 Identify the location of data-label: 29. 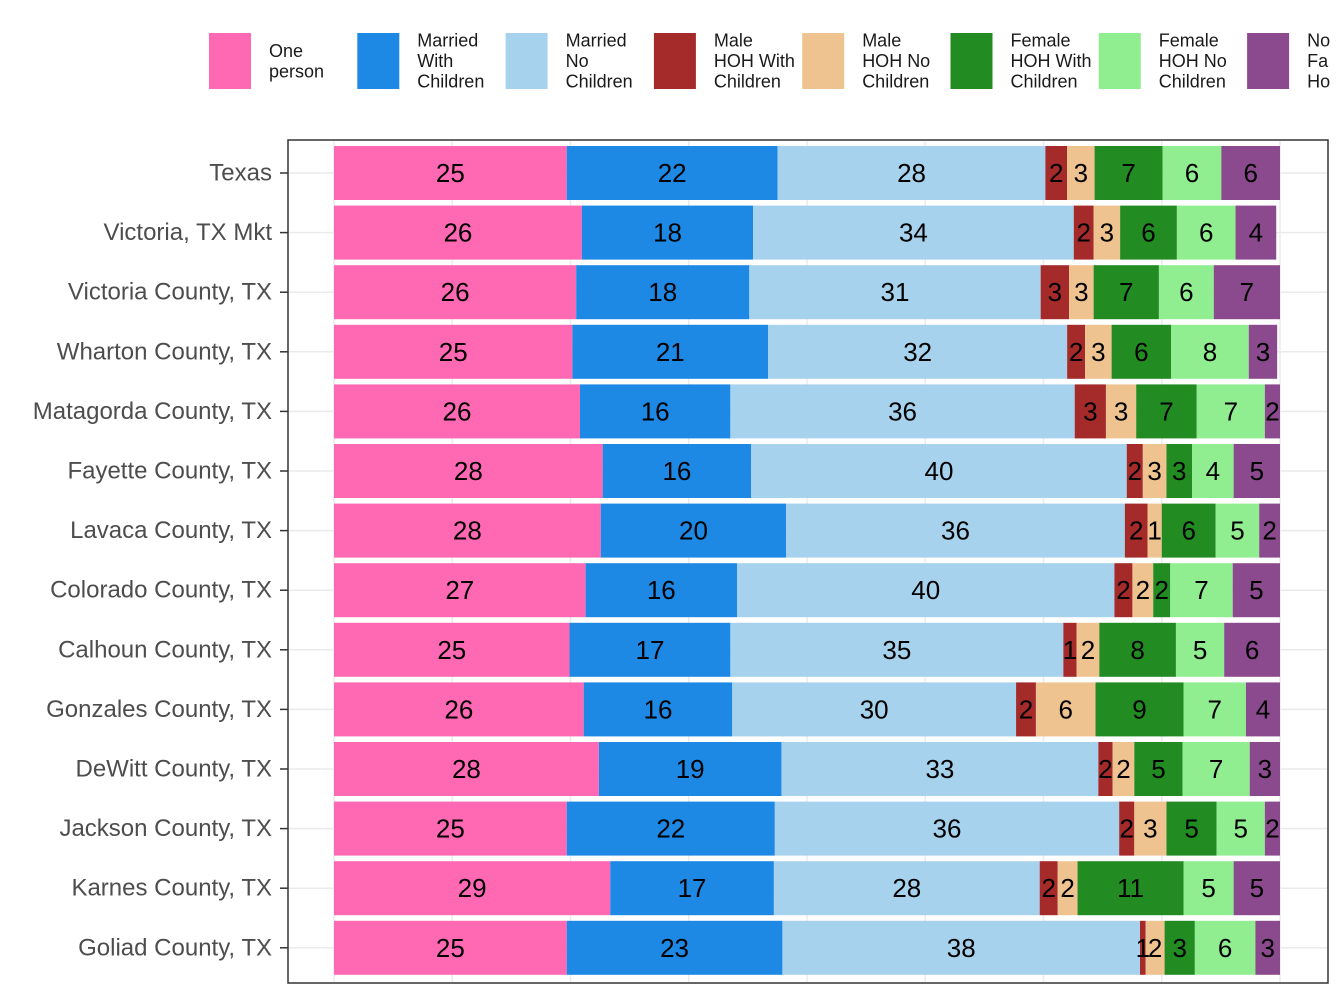
(472, 888).